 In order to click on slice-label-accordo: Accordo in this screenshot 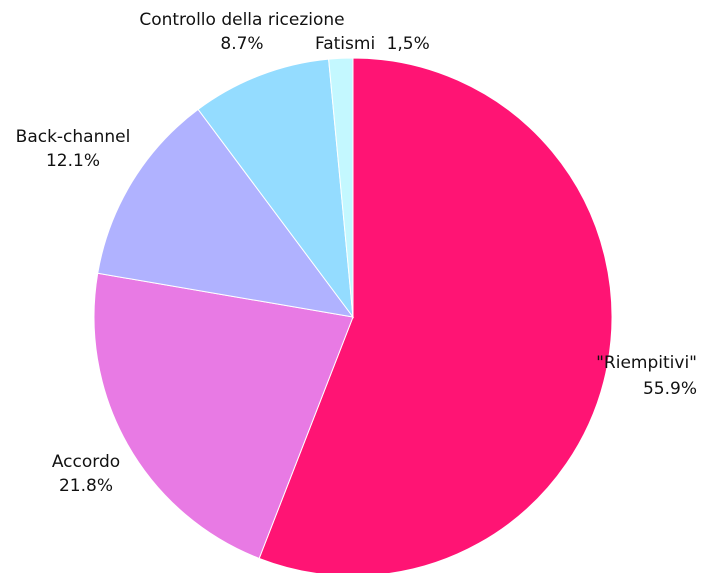, I will do `click(86, 462)`.